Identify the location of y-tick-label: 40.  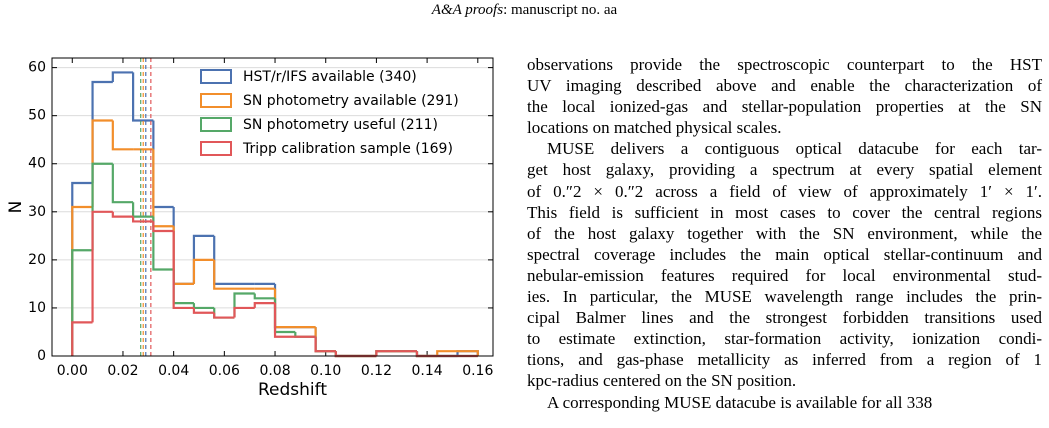
(37, 164).